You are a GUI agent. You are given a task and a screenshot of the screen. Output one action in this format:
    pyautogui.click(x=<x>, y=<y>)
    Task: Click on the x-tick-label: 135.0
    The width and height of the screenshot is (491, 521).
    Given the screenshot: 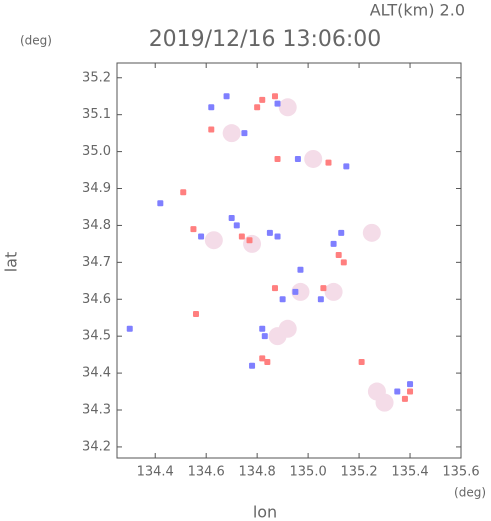 What is the action you would take?
    pyautogui.click(x=308, y=472)
    